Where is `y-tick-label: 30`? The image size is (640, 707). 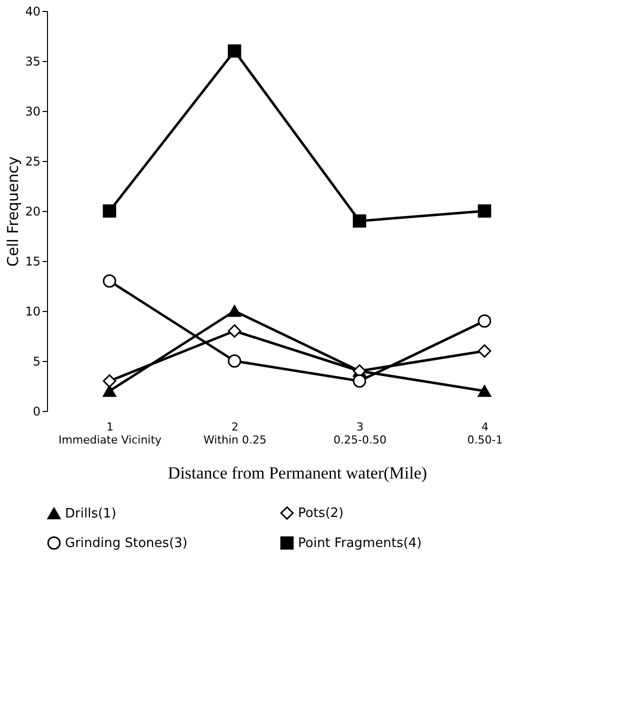
y-tick-label: 30 is located at coordinates (32, 111).